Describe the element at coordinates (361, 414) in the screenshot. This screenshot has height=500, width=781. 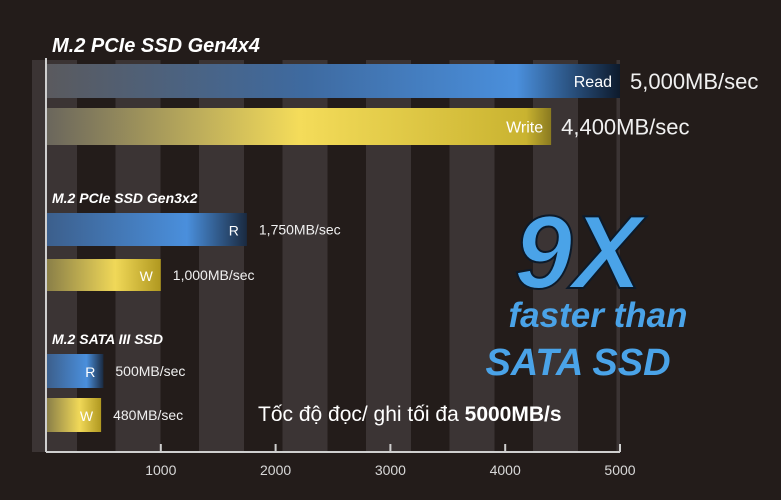
I see `caption-text: Tốc độ đọc/ ghi tối đa` at that location.